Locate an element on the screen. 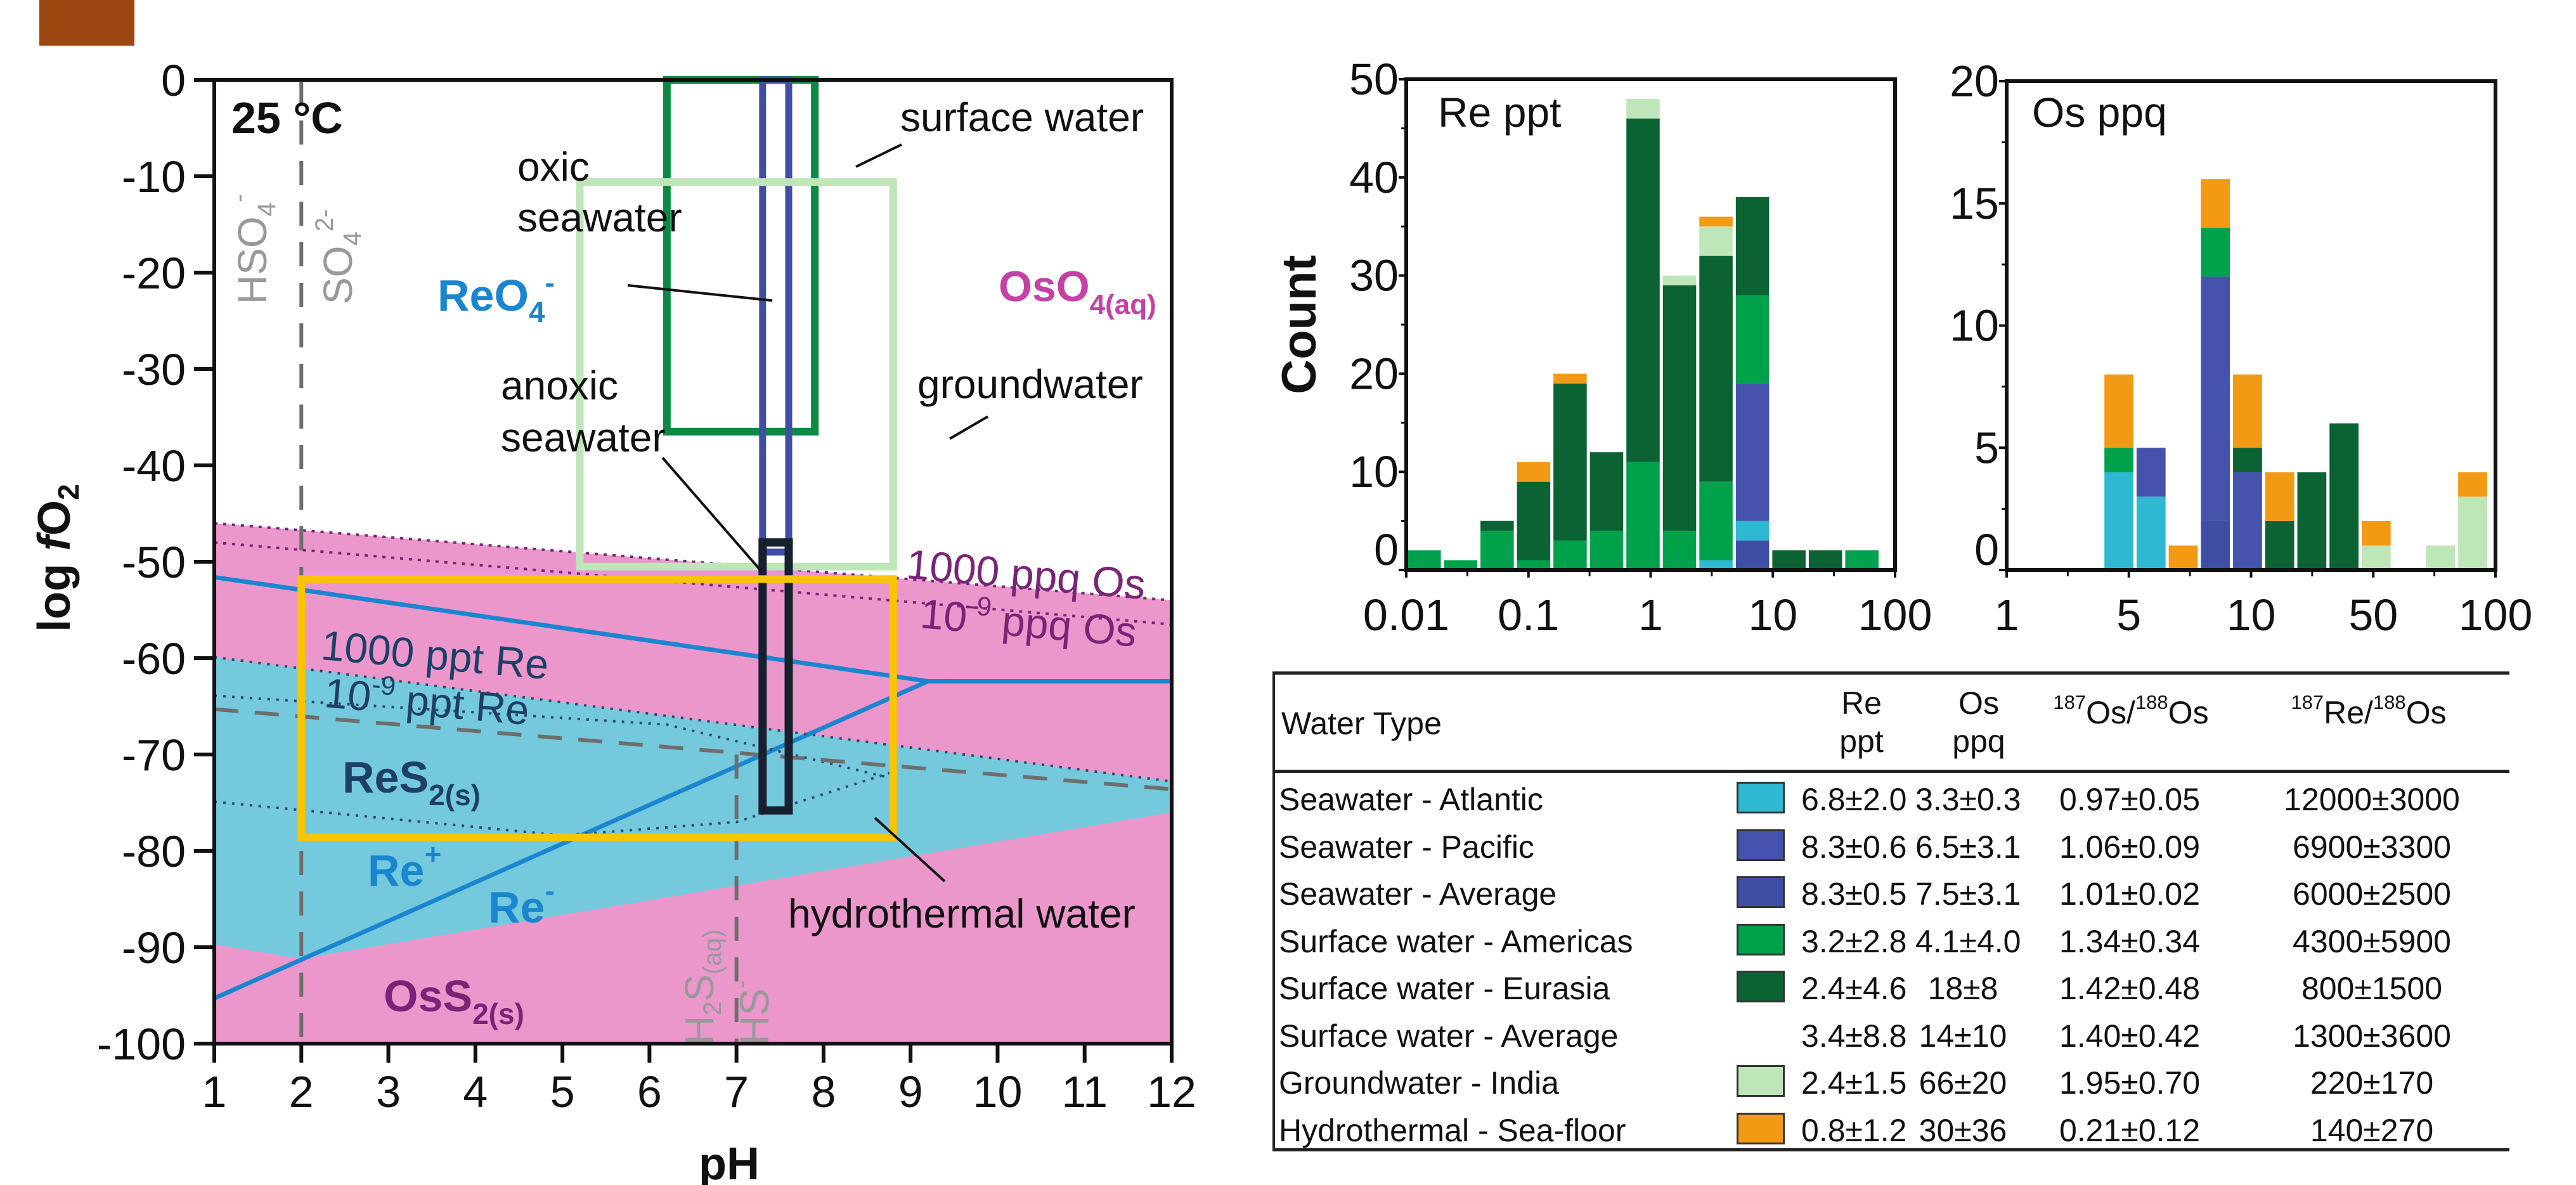  line-10-9-ppq-os is located at coordinates (693, 583).